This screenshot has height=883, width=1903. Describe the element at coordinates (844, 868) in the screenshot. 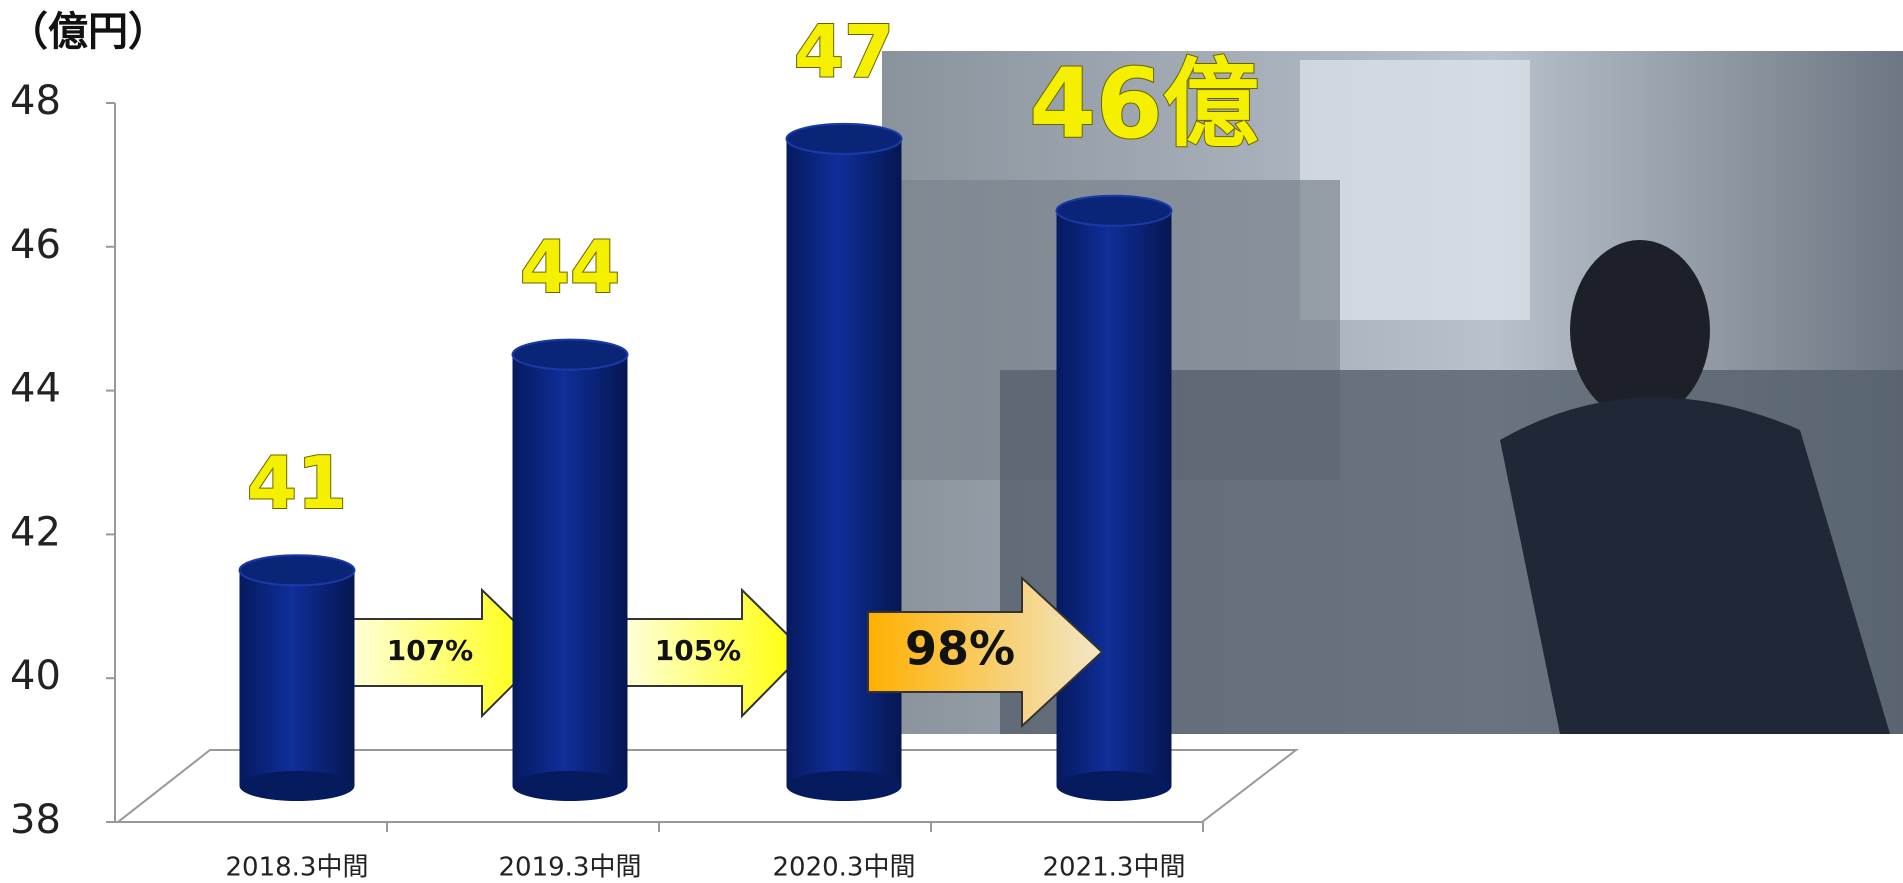

I see `x-tick-label: 2020.3中間` at that location.